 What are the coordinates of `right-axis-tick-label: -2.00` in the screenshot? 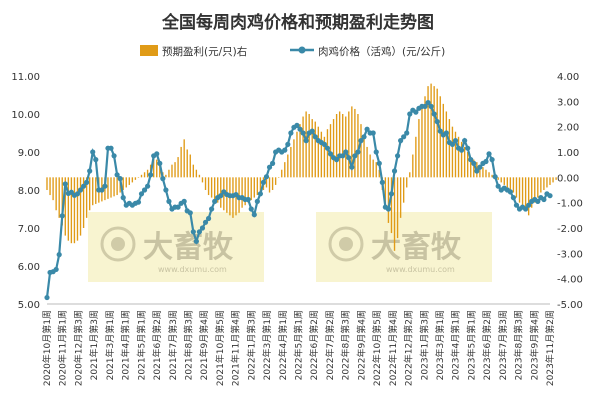 It's located at (570, 229).